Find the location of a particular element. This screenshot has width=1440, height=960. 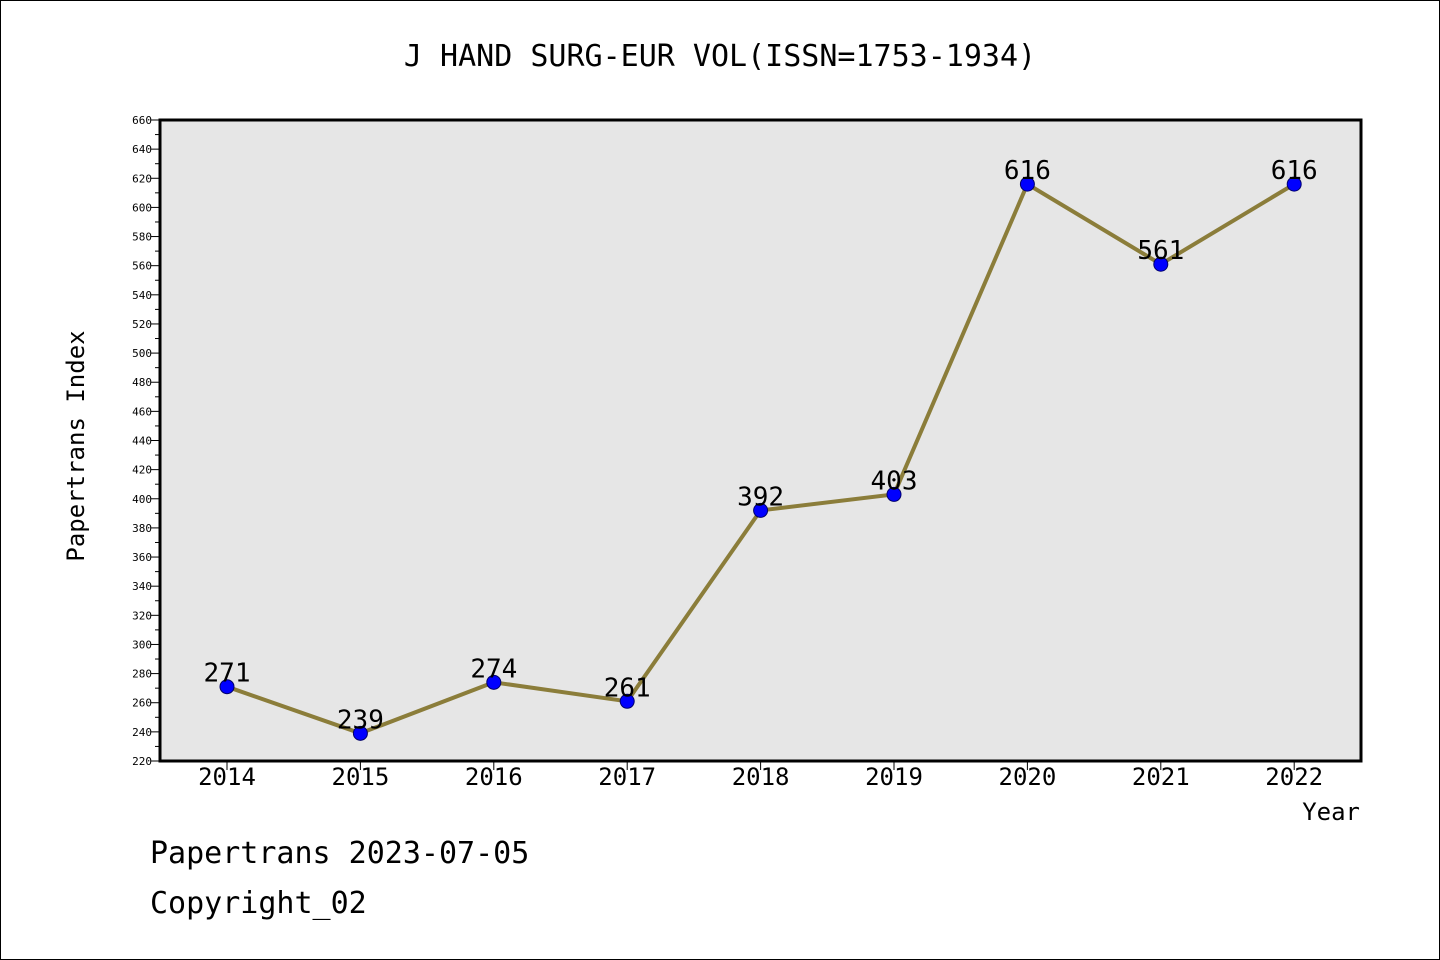

data-label: 561 is located at coordinates (1160, 251).